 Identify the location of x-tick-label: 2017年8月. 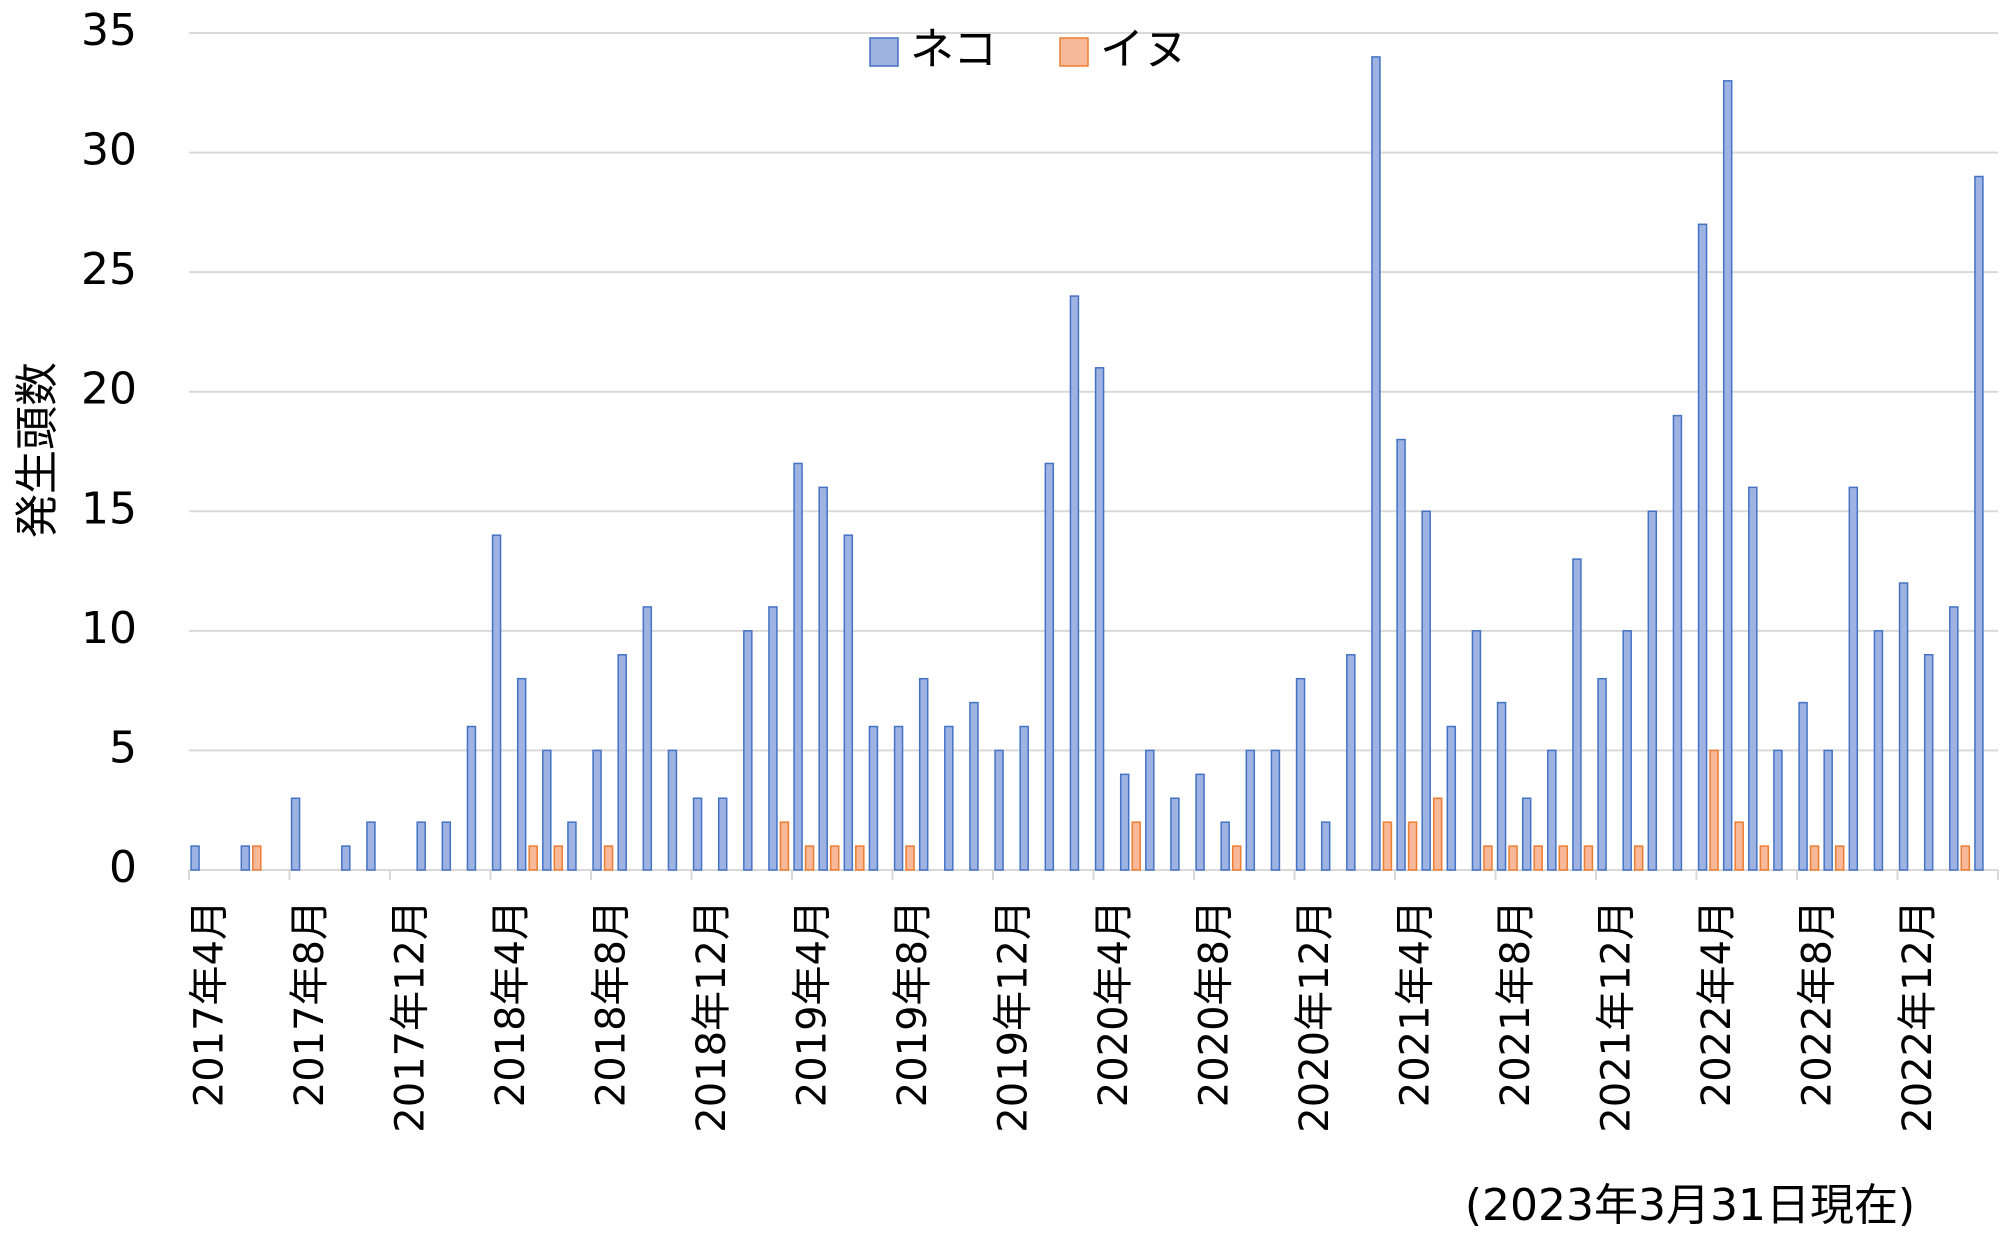
(310, 1003).